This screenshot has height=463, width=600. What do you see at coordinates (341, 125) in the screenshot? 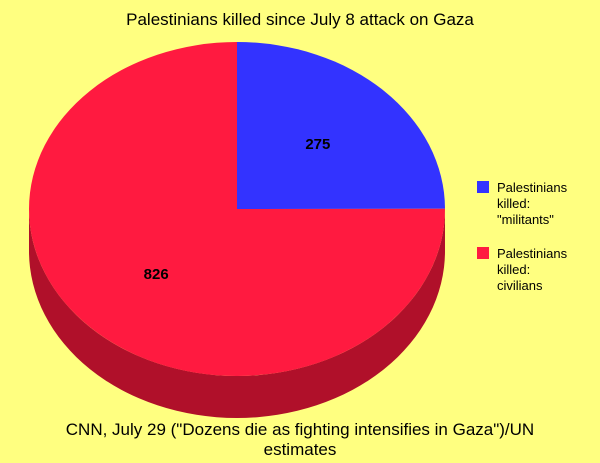
I see `pie-slice-militants` at bounding box center [341, 125].